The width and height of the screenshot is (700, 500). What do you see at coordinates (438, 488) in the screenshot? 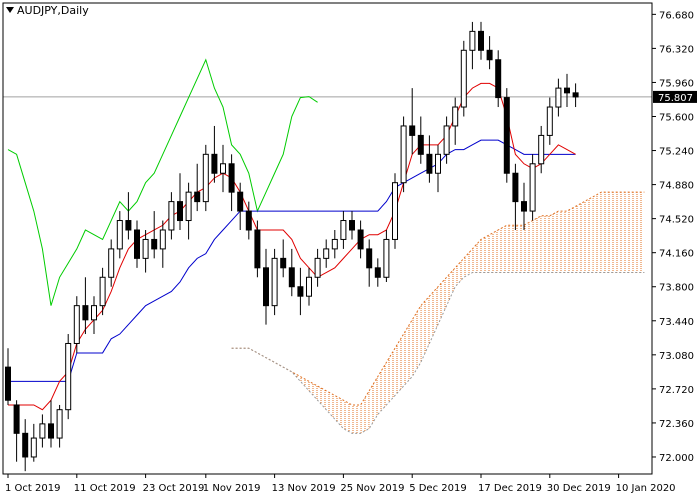
I see `x-tick-label: 5 Dec 2019` at bounding box center [438, 488].